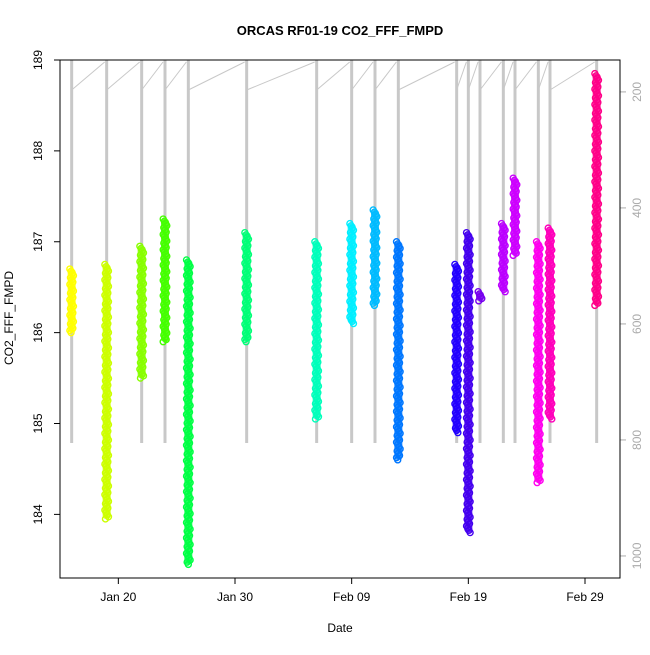  What do you see at coordinates (637, 324) in the screenshot?
I see `y2-tick-label: 600` at bounding box center [637, 324].